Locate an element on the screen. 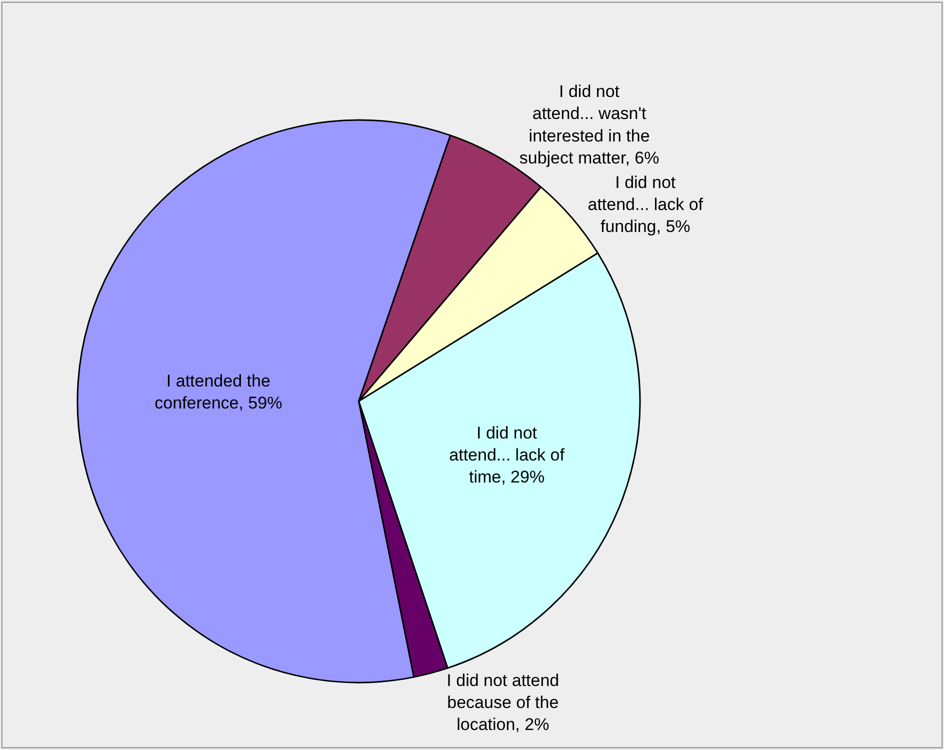  slice-label: I did not attend... lack of funding, 5% is located at coordinates (646, 204).